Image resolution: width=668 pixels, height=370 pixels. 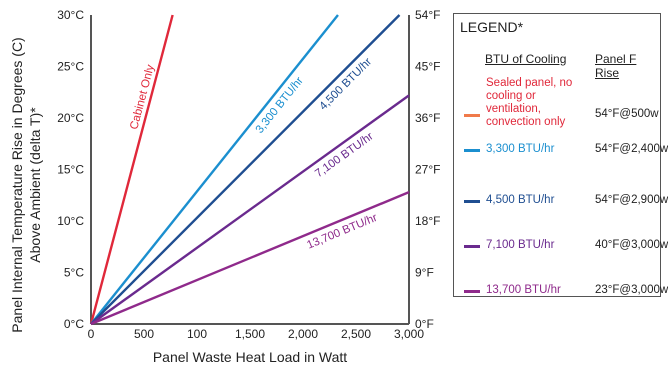 I want to click on x-tick-label: 0, so click(x=91, y=334).